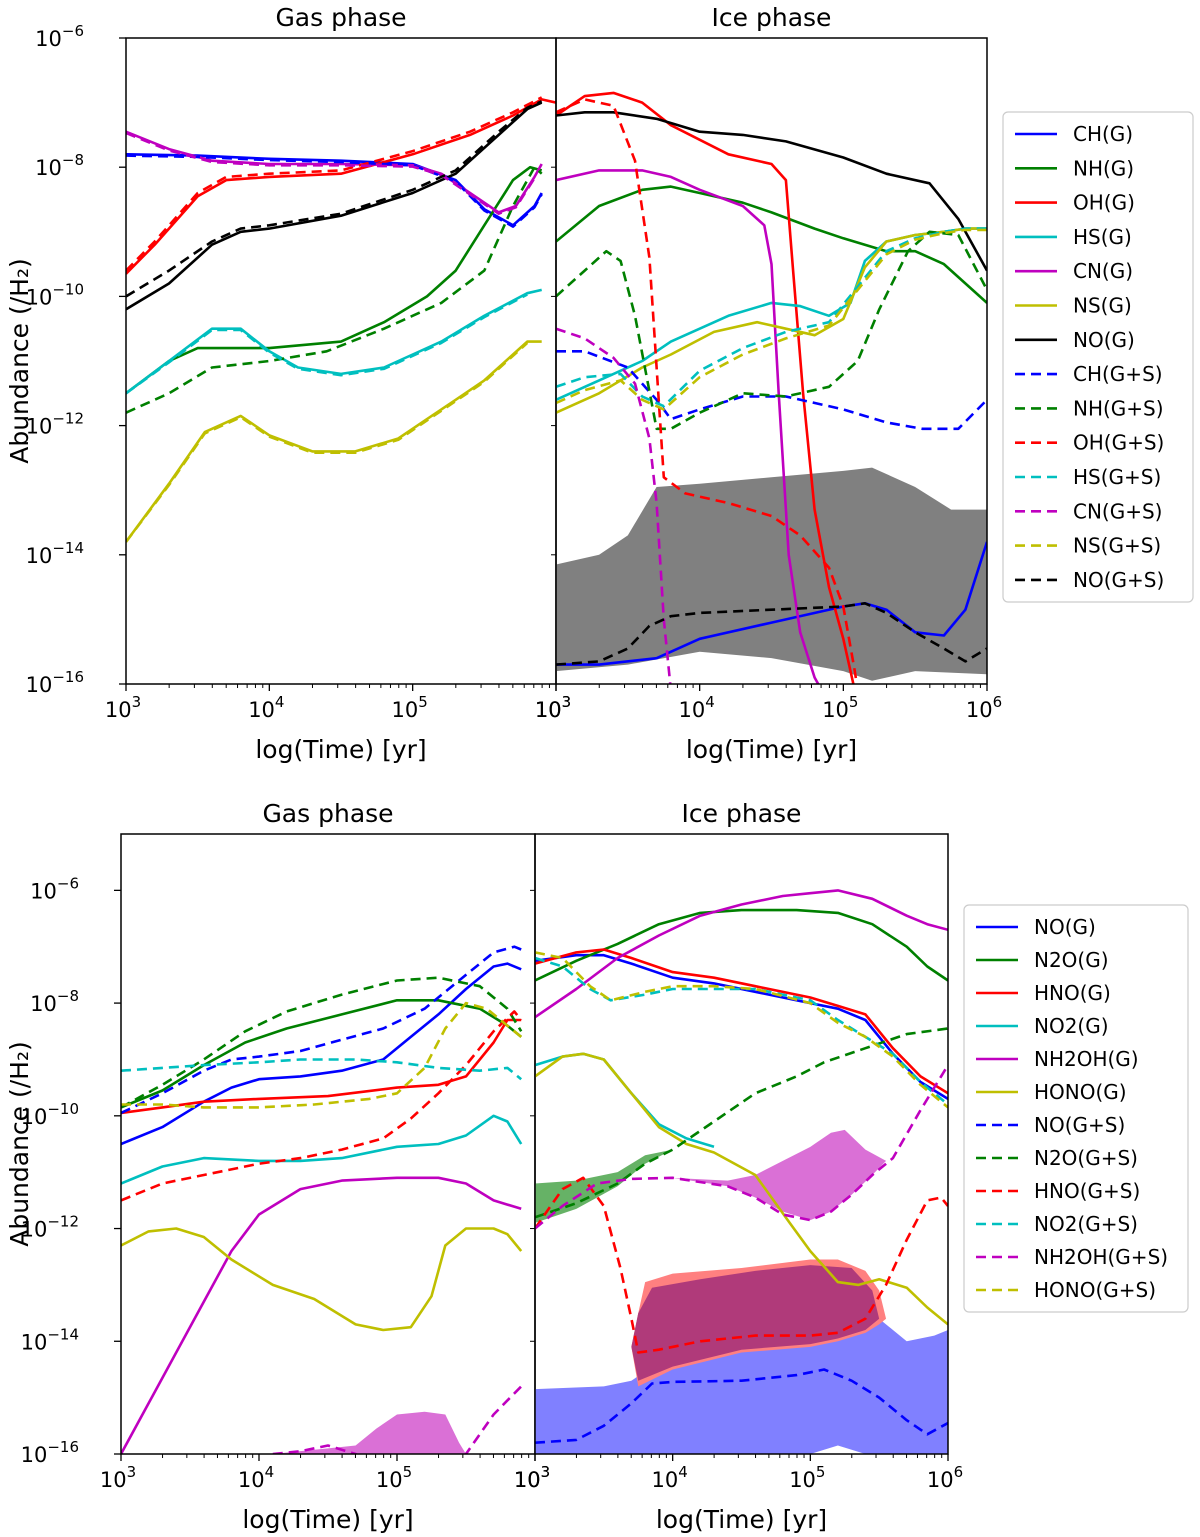 The width and height of the screenshot is (1200, 1537). What do you see at coordinates (1103, 271) in the screenshot?
I see `legend-label-cn-g: CN(G)` at bounding box center [1103, 271].